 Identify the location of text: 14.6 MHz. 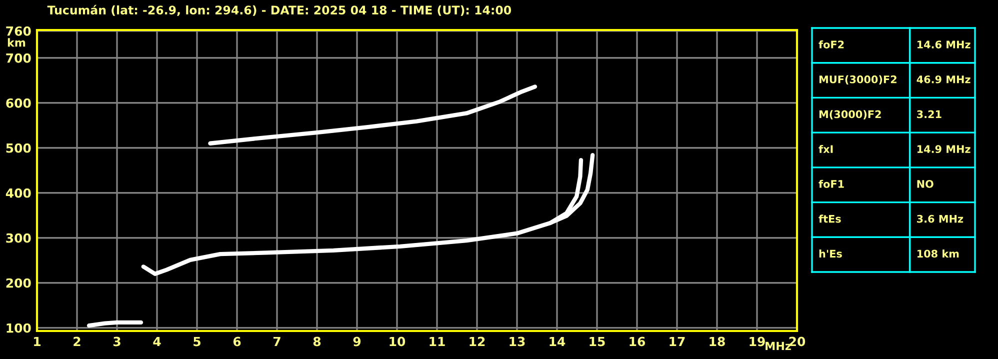
(943, 44).